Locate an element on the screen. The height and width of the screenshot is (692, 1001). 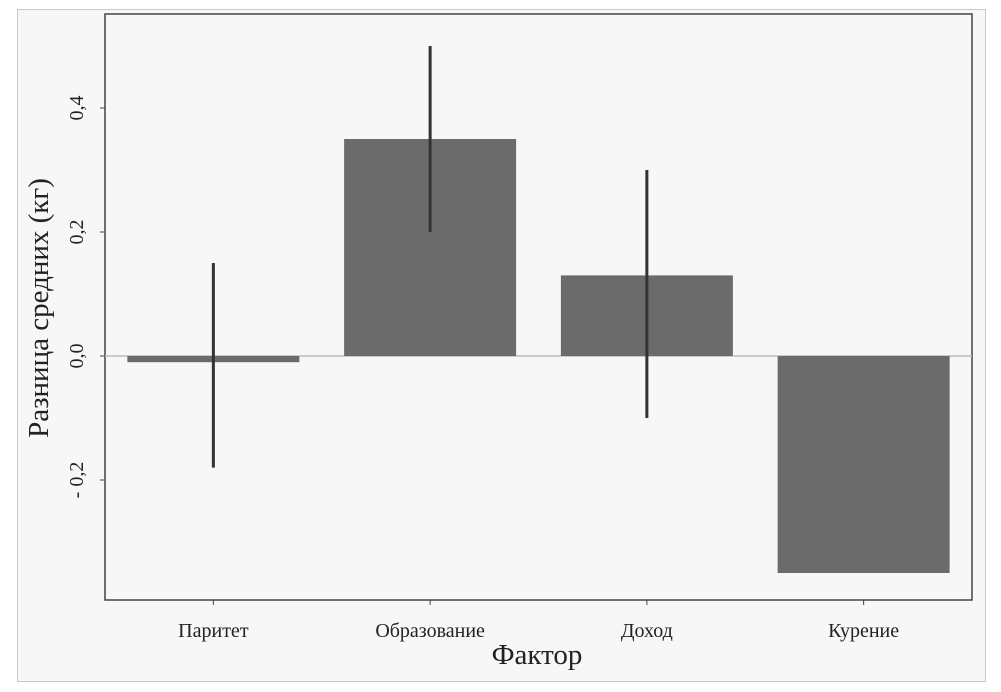
y-axis-label: Разница средних (кг) is located at coordinates (39, 308).